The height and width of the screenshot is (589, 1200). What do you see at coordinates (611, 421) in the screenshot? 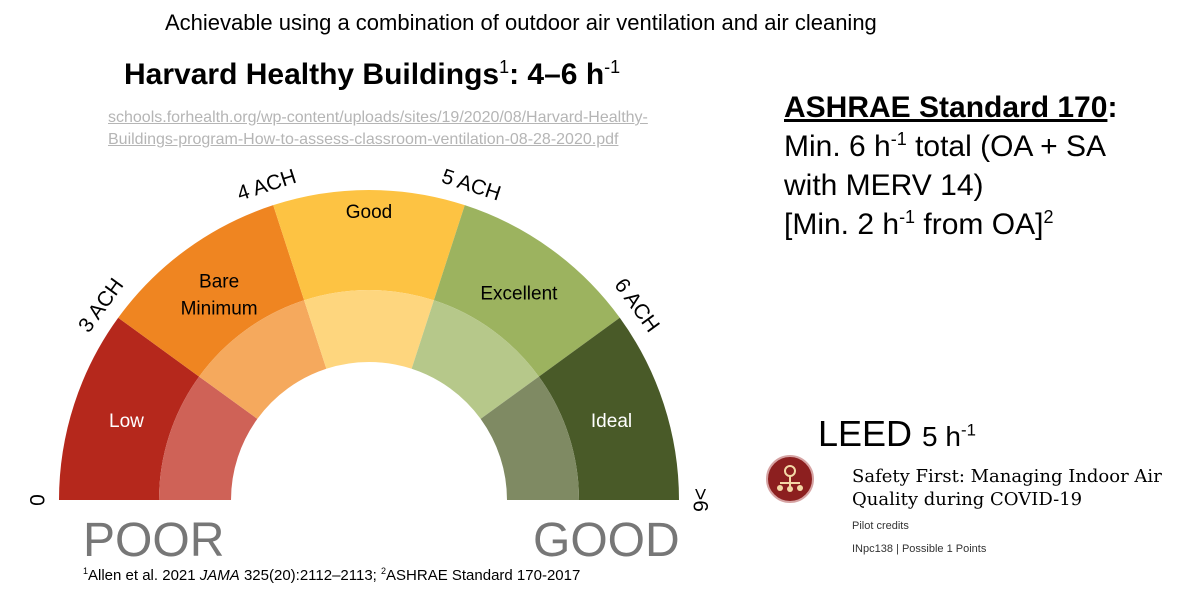
I see `gauge-label-ideal: Ideal` at bounding box center [611, 421].